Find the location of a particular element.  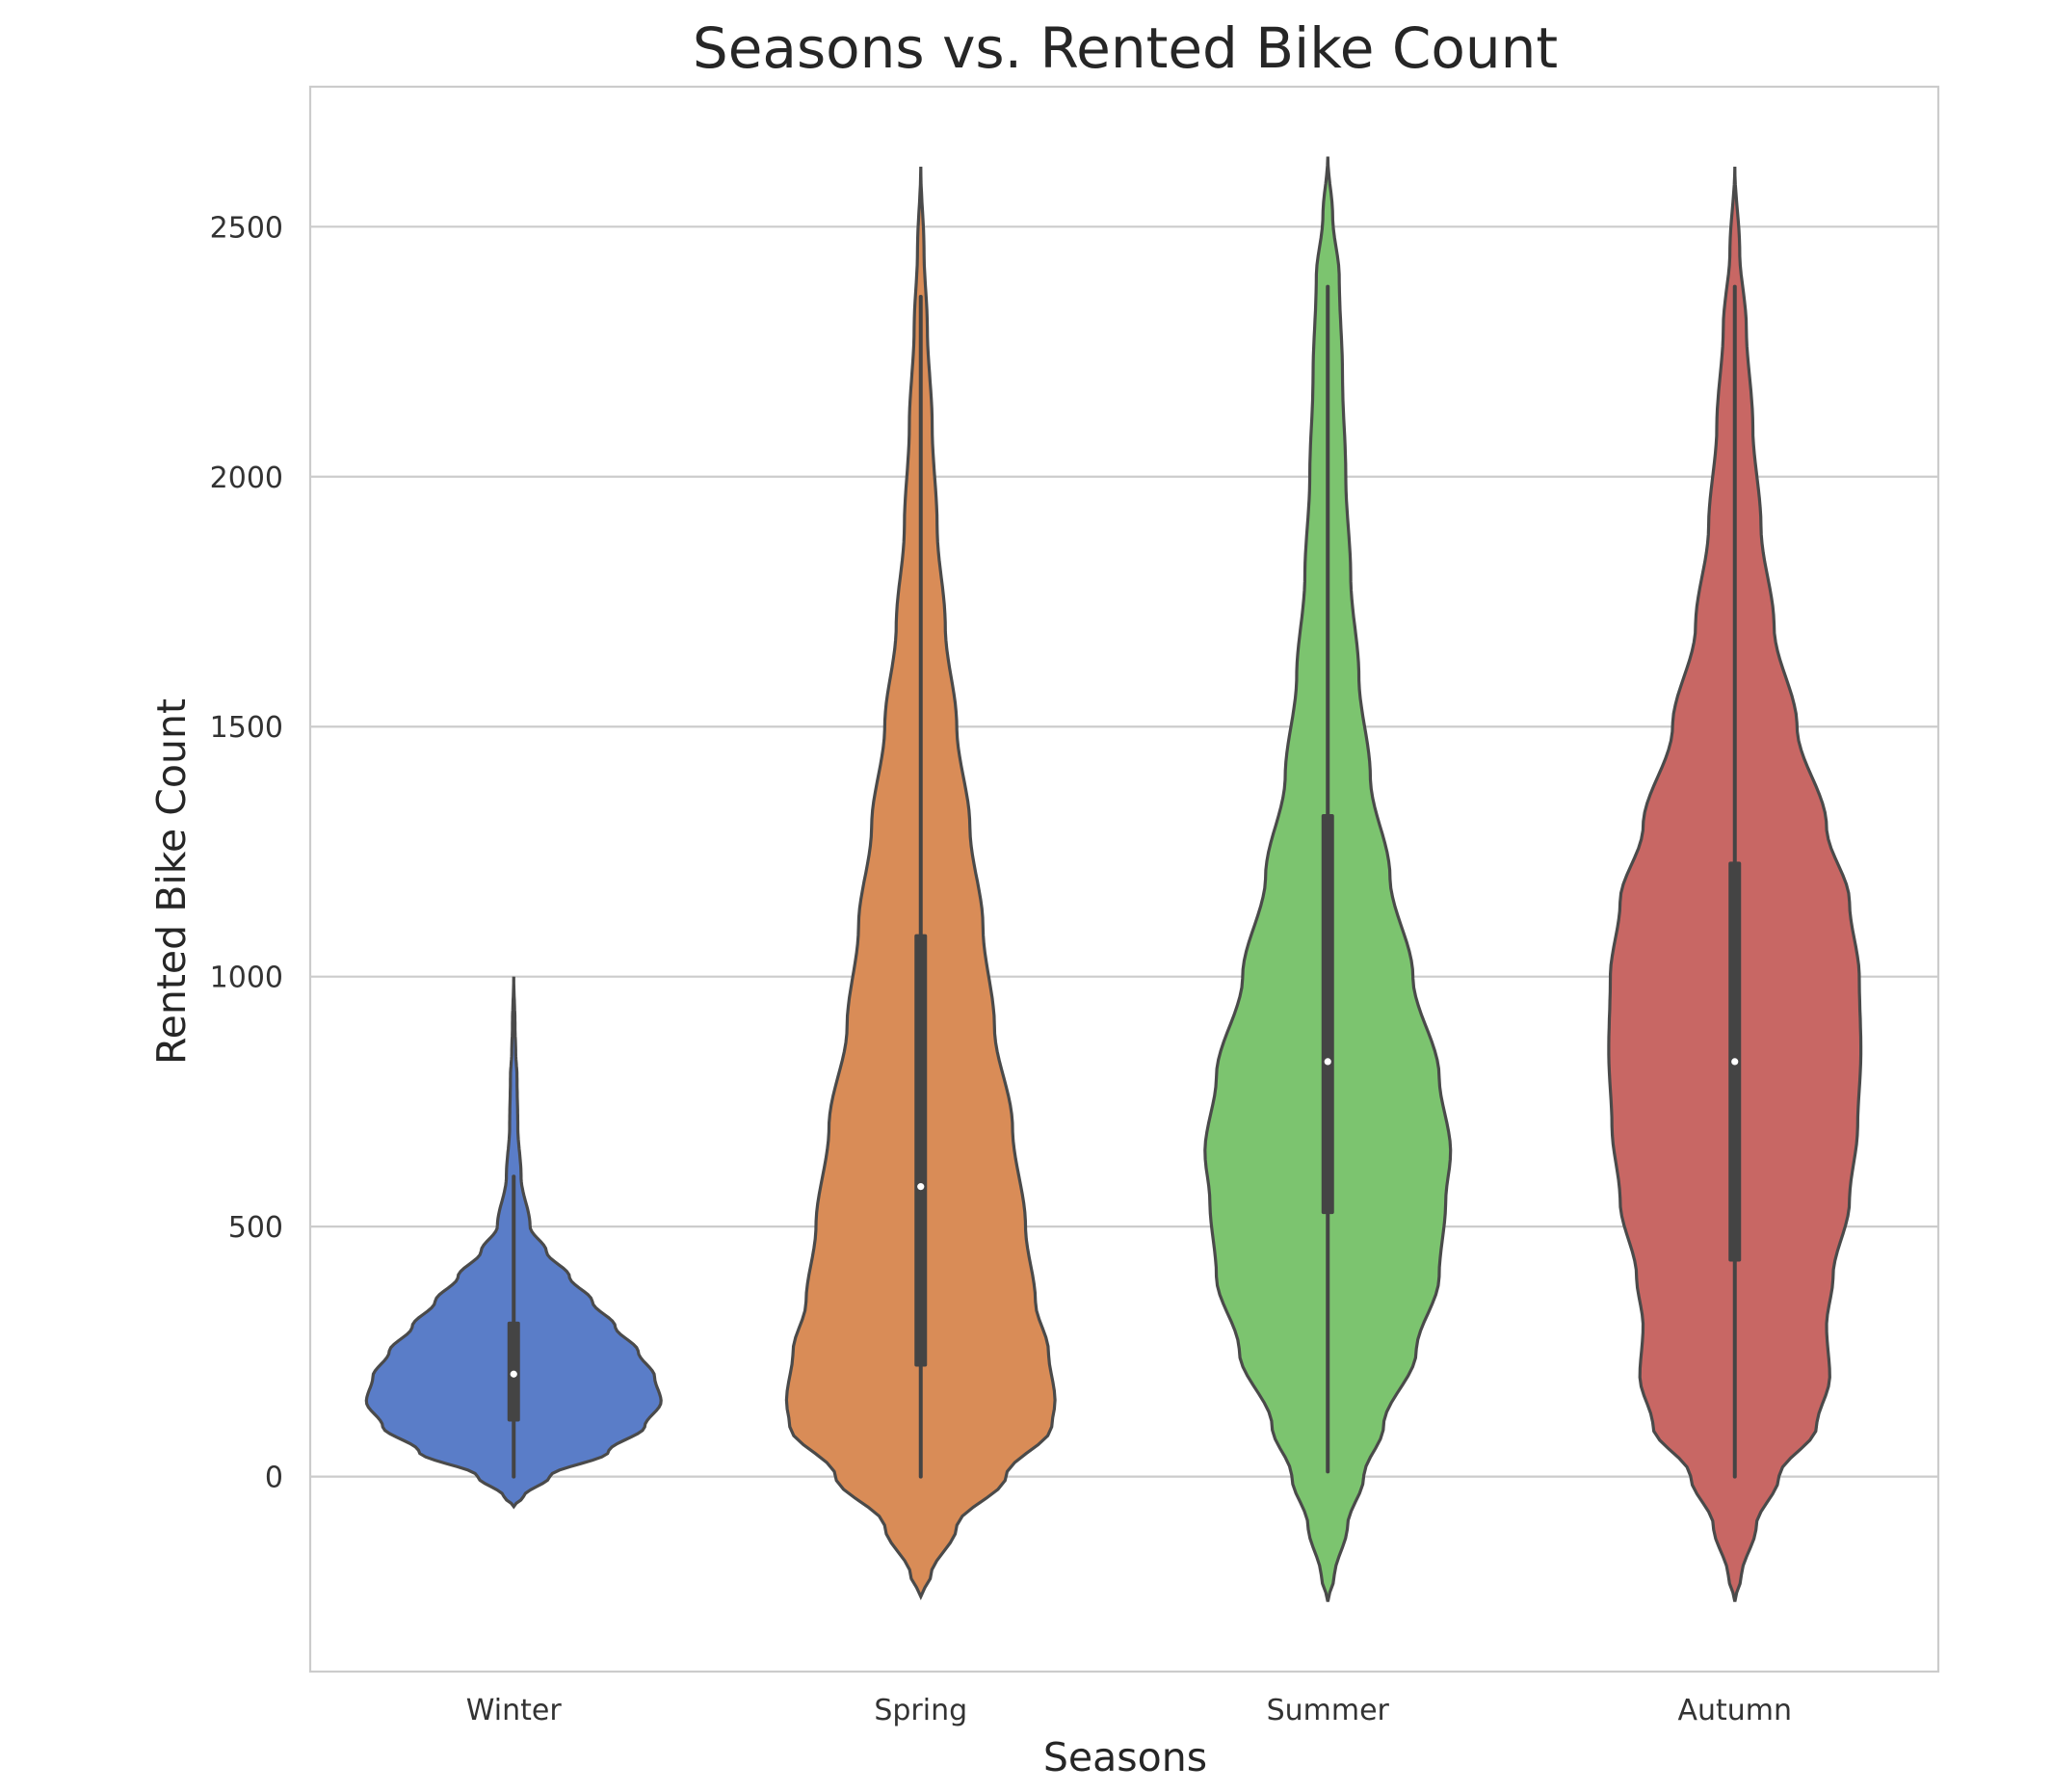

violin-summer is located at coordinates (1328, 879).